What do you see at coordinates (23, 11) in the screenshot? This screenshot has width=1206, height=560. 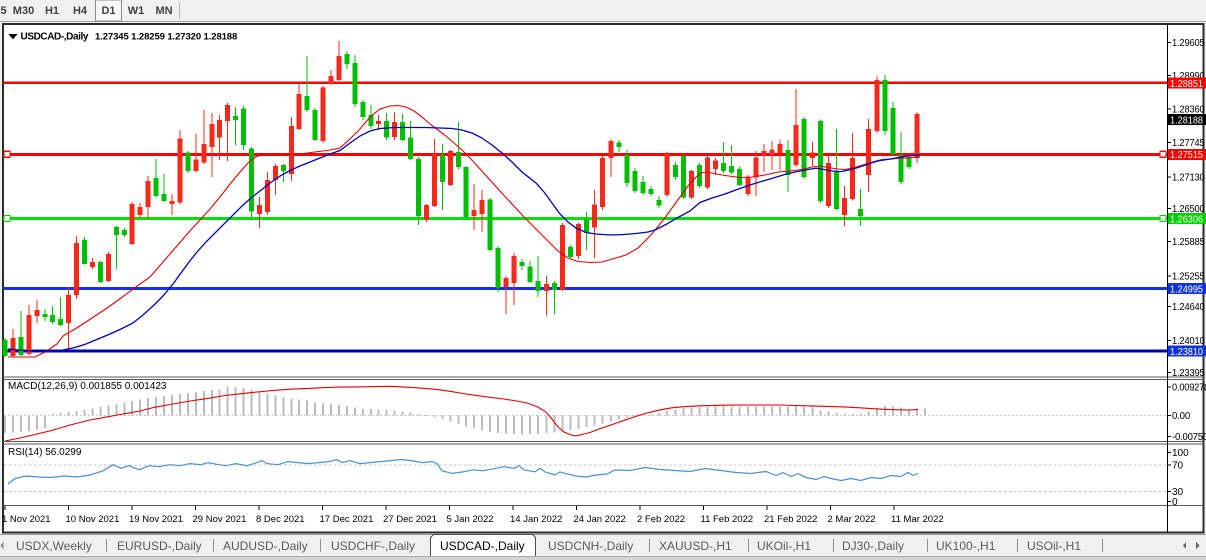 I see `svg-text: M30` at bounding box center [23, 11].